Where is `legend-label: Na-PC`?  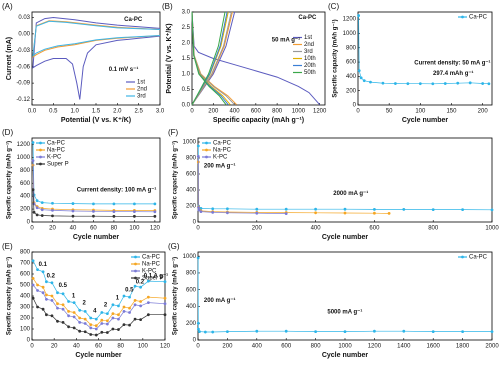 legend-label: Na-PC is located at coordinates (56, 151).